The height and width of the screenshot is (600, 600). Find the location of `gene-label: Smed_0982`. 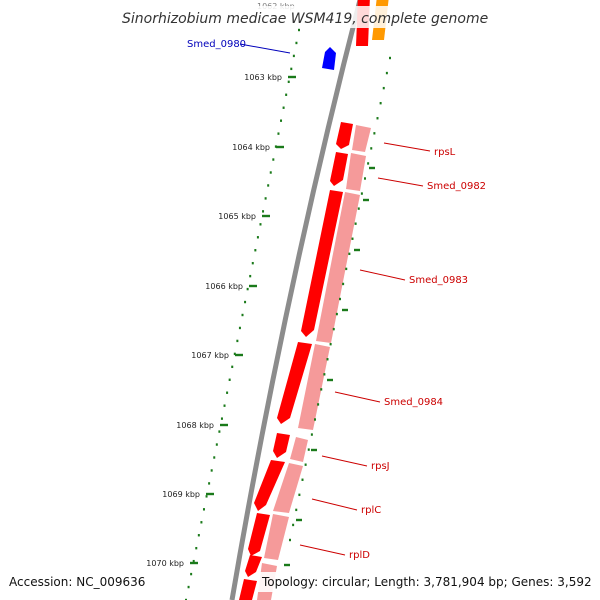

gene-label: Smed_0982 is located at coordinates (456, 186).